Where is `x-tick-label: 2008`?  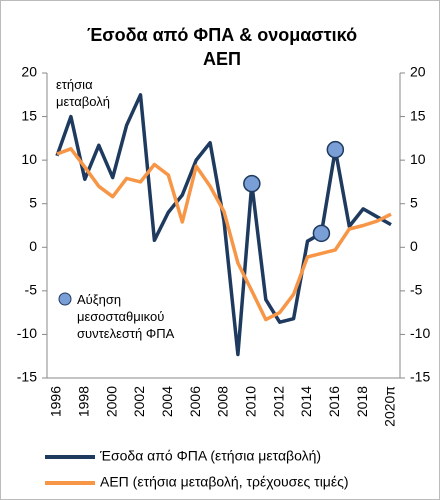
x-tick-label: 2008 is located at coordinates (223, 401).